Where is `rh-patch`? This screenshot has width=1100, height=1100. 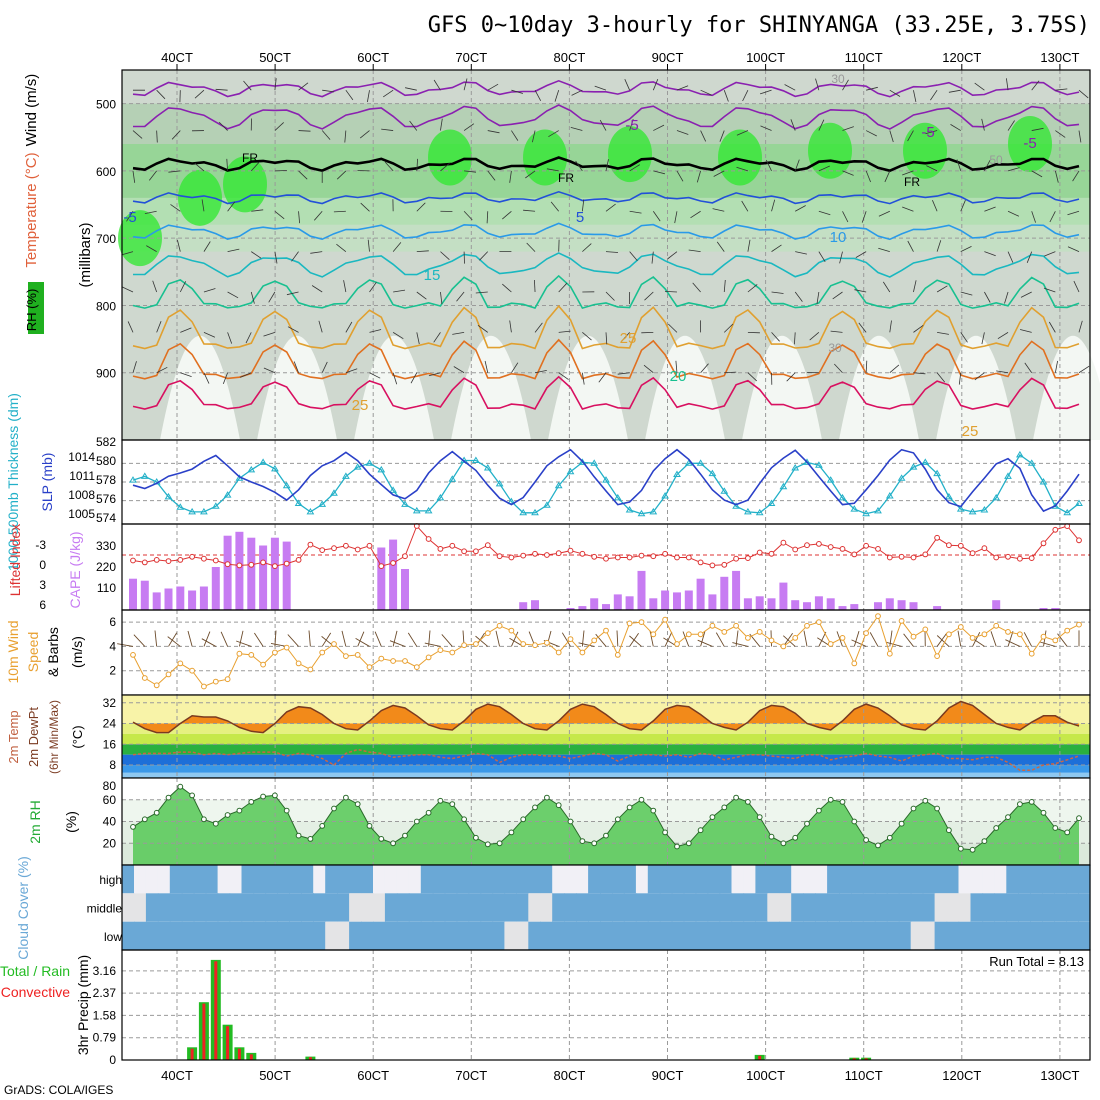
rh-patch is located at coordinates (630, 154).